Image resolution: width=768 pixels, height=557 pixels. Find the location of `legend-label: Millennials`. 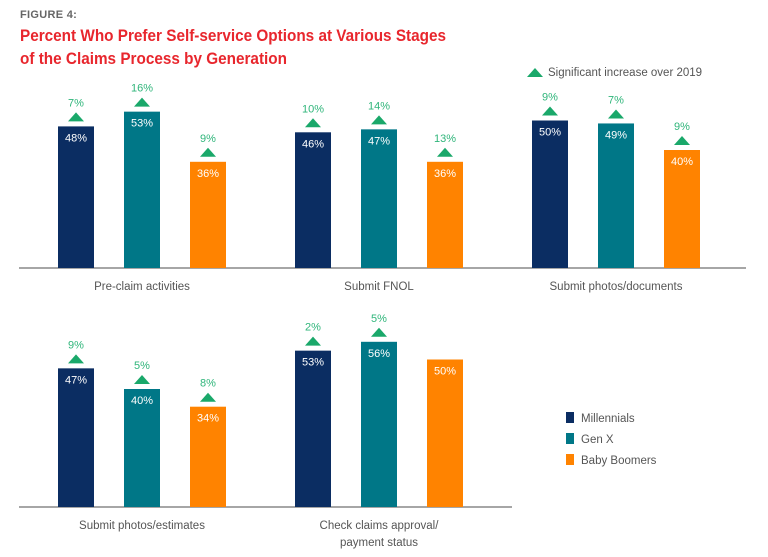

legend-label: Millennials is located at coordinates (608, 419).